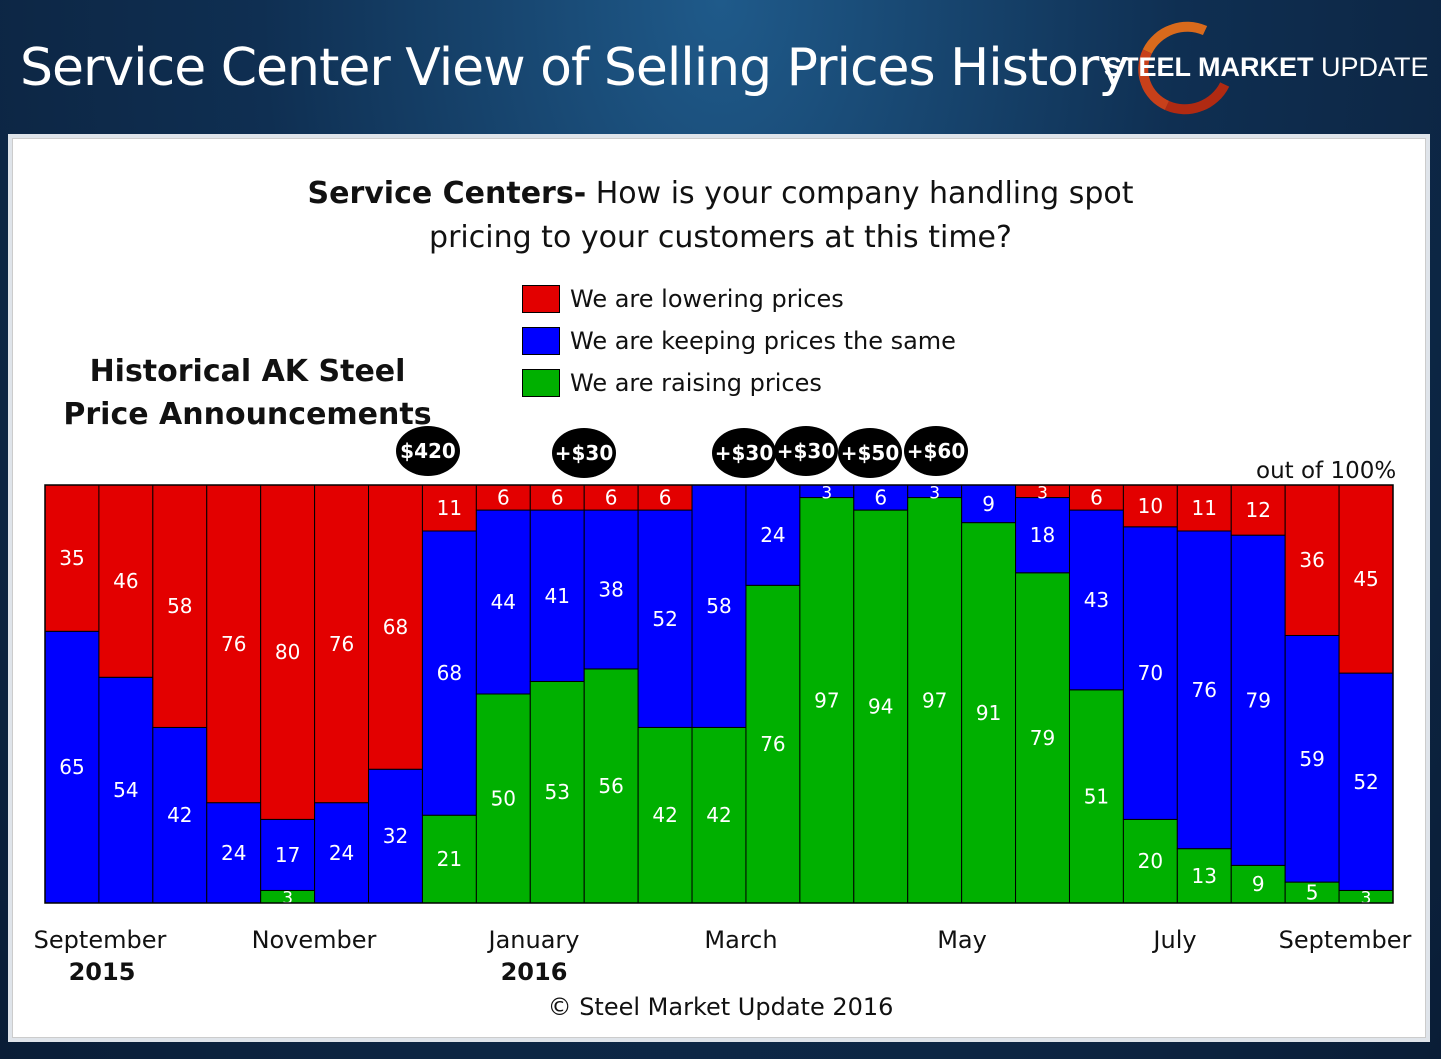 Image resolution: width=1441 pixels, height=1059 pixels. What do you see at coordinates (71, 767) in the screenshot?
I see `data-label: 65` at bounding box center [71, 767].